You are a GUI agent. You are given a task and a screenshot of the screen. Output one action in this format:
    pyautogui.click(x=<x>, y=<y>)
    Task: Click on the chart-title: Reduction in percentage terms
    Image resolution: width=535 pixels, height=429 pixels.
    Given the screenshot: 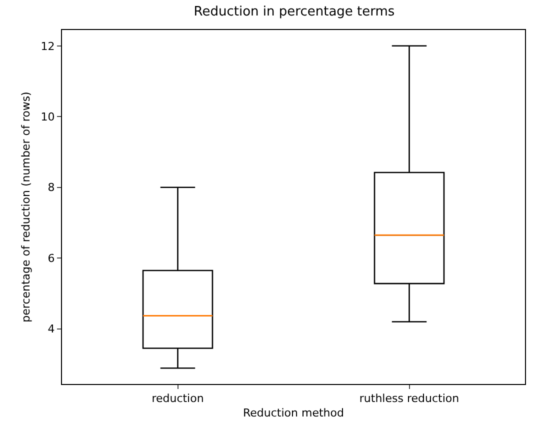 What is the action you would take?
    pyautogui.click(x=294, y=12)
    